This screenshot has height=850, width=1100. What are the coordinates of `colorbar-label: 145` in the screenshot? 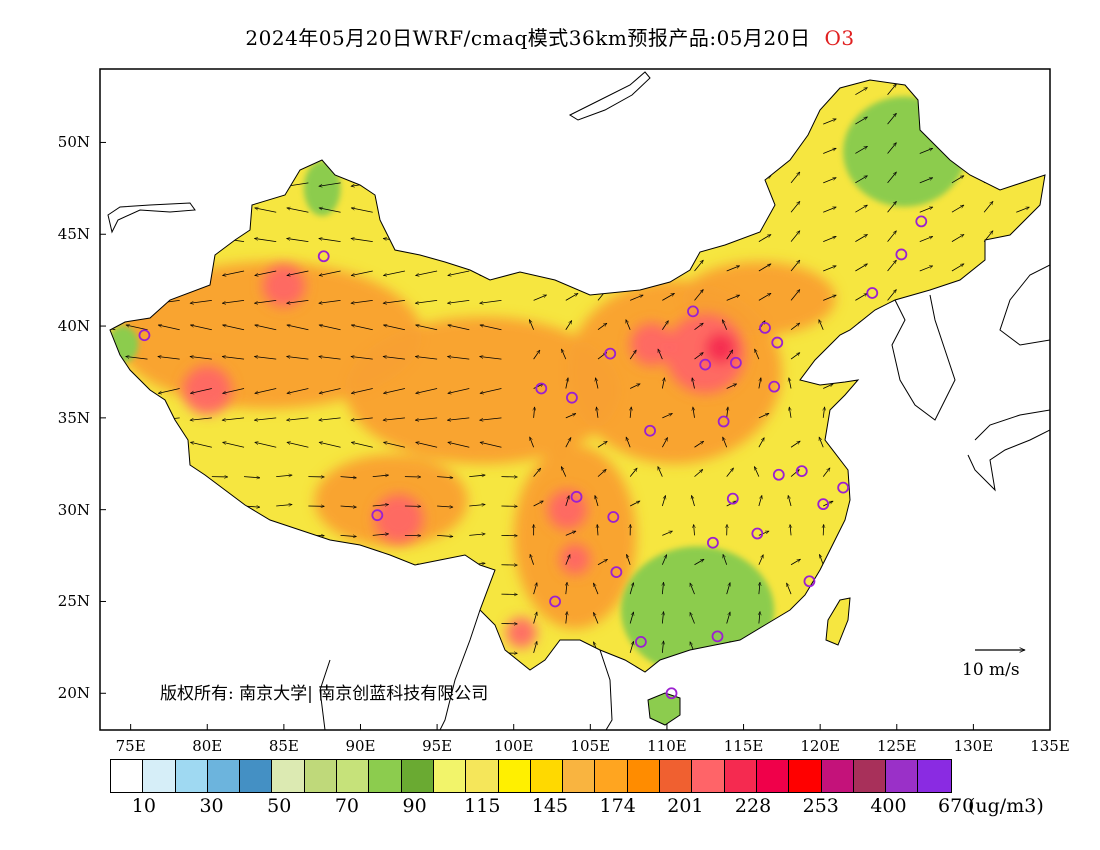 It's located at (550, 806).